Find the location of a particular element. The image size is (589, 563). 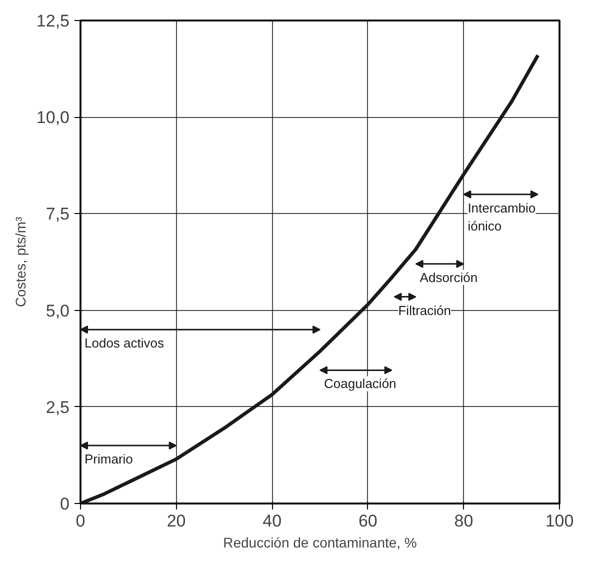

y-tick-label: 5,0 is located at coordinates (58, 310).